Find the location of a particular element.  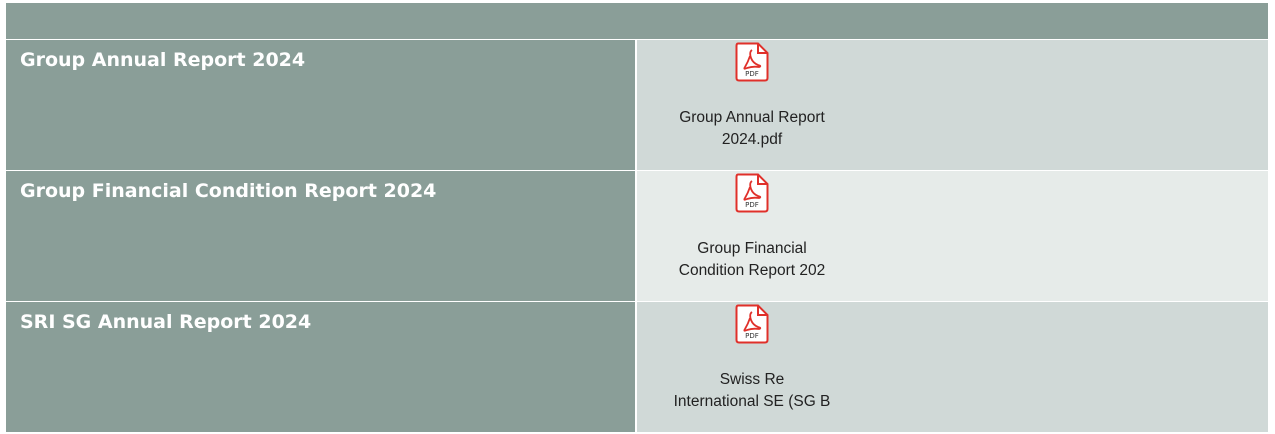

row-title: Group Financial Condition Report 2024 is located at coordinates (228, 191).